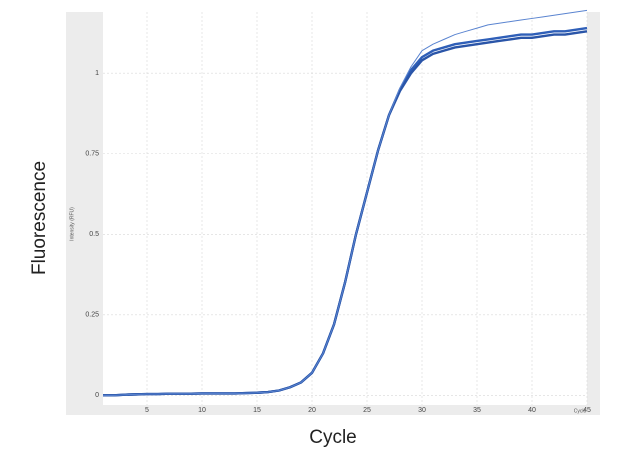  Describe the element at coordinates (147, 410) in the screenshot. I see `x-tick-label: 5` at that location.